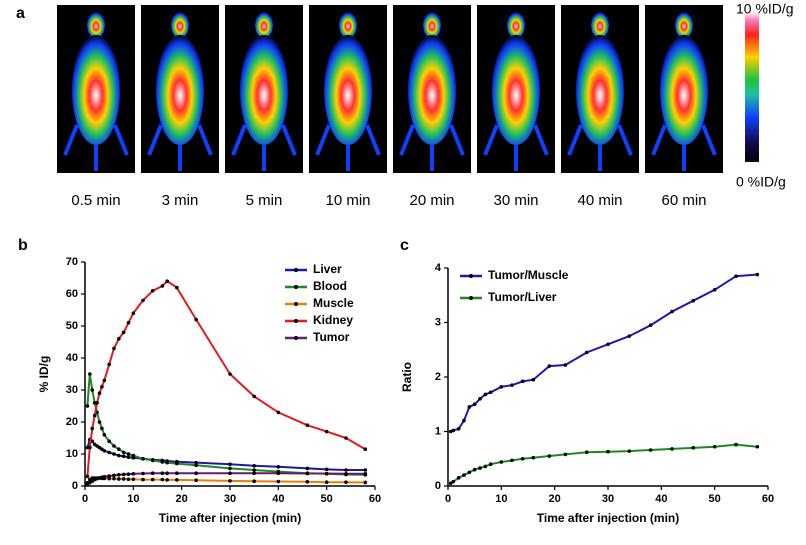 Image resolution: width=806 pixels, height=545 pixels. Describe the element at coordinates (599, 200) in the screenshot. I see `time-label: 40 min` at that location.